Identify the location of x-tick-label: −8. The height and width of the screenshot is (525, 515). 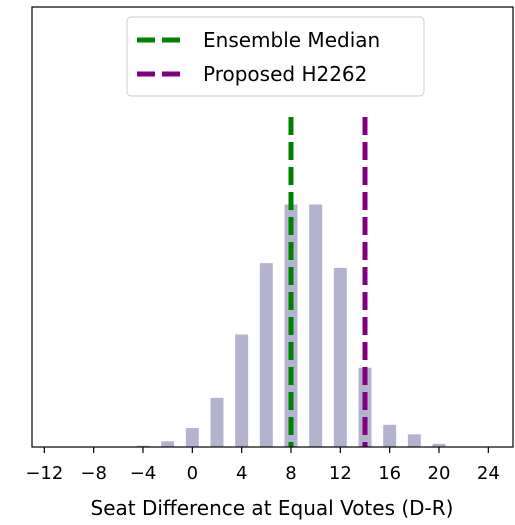
(93, 473).